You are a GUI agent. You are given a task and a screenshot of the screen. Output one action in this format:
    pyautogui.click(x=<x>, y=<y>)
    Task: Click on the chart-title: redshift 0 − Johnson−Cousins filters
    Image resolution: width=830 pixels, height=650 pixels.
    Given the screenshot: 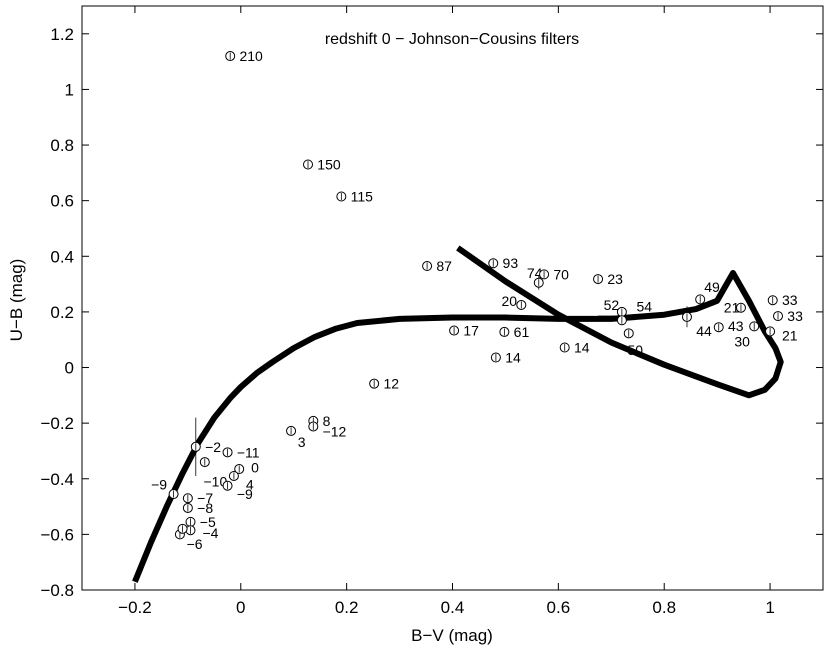 What is the action you would take?
    pyautogui.click(x=452, y=39)
    